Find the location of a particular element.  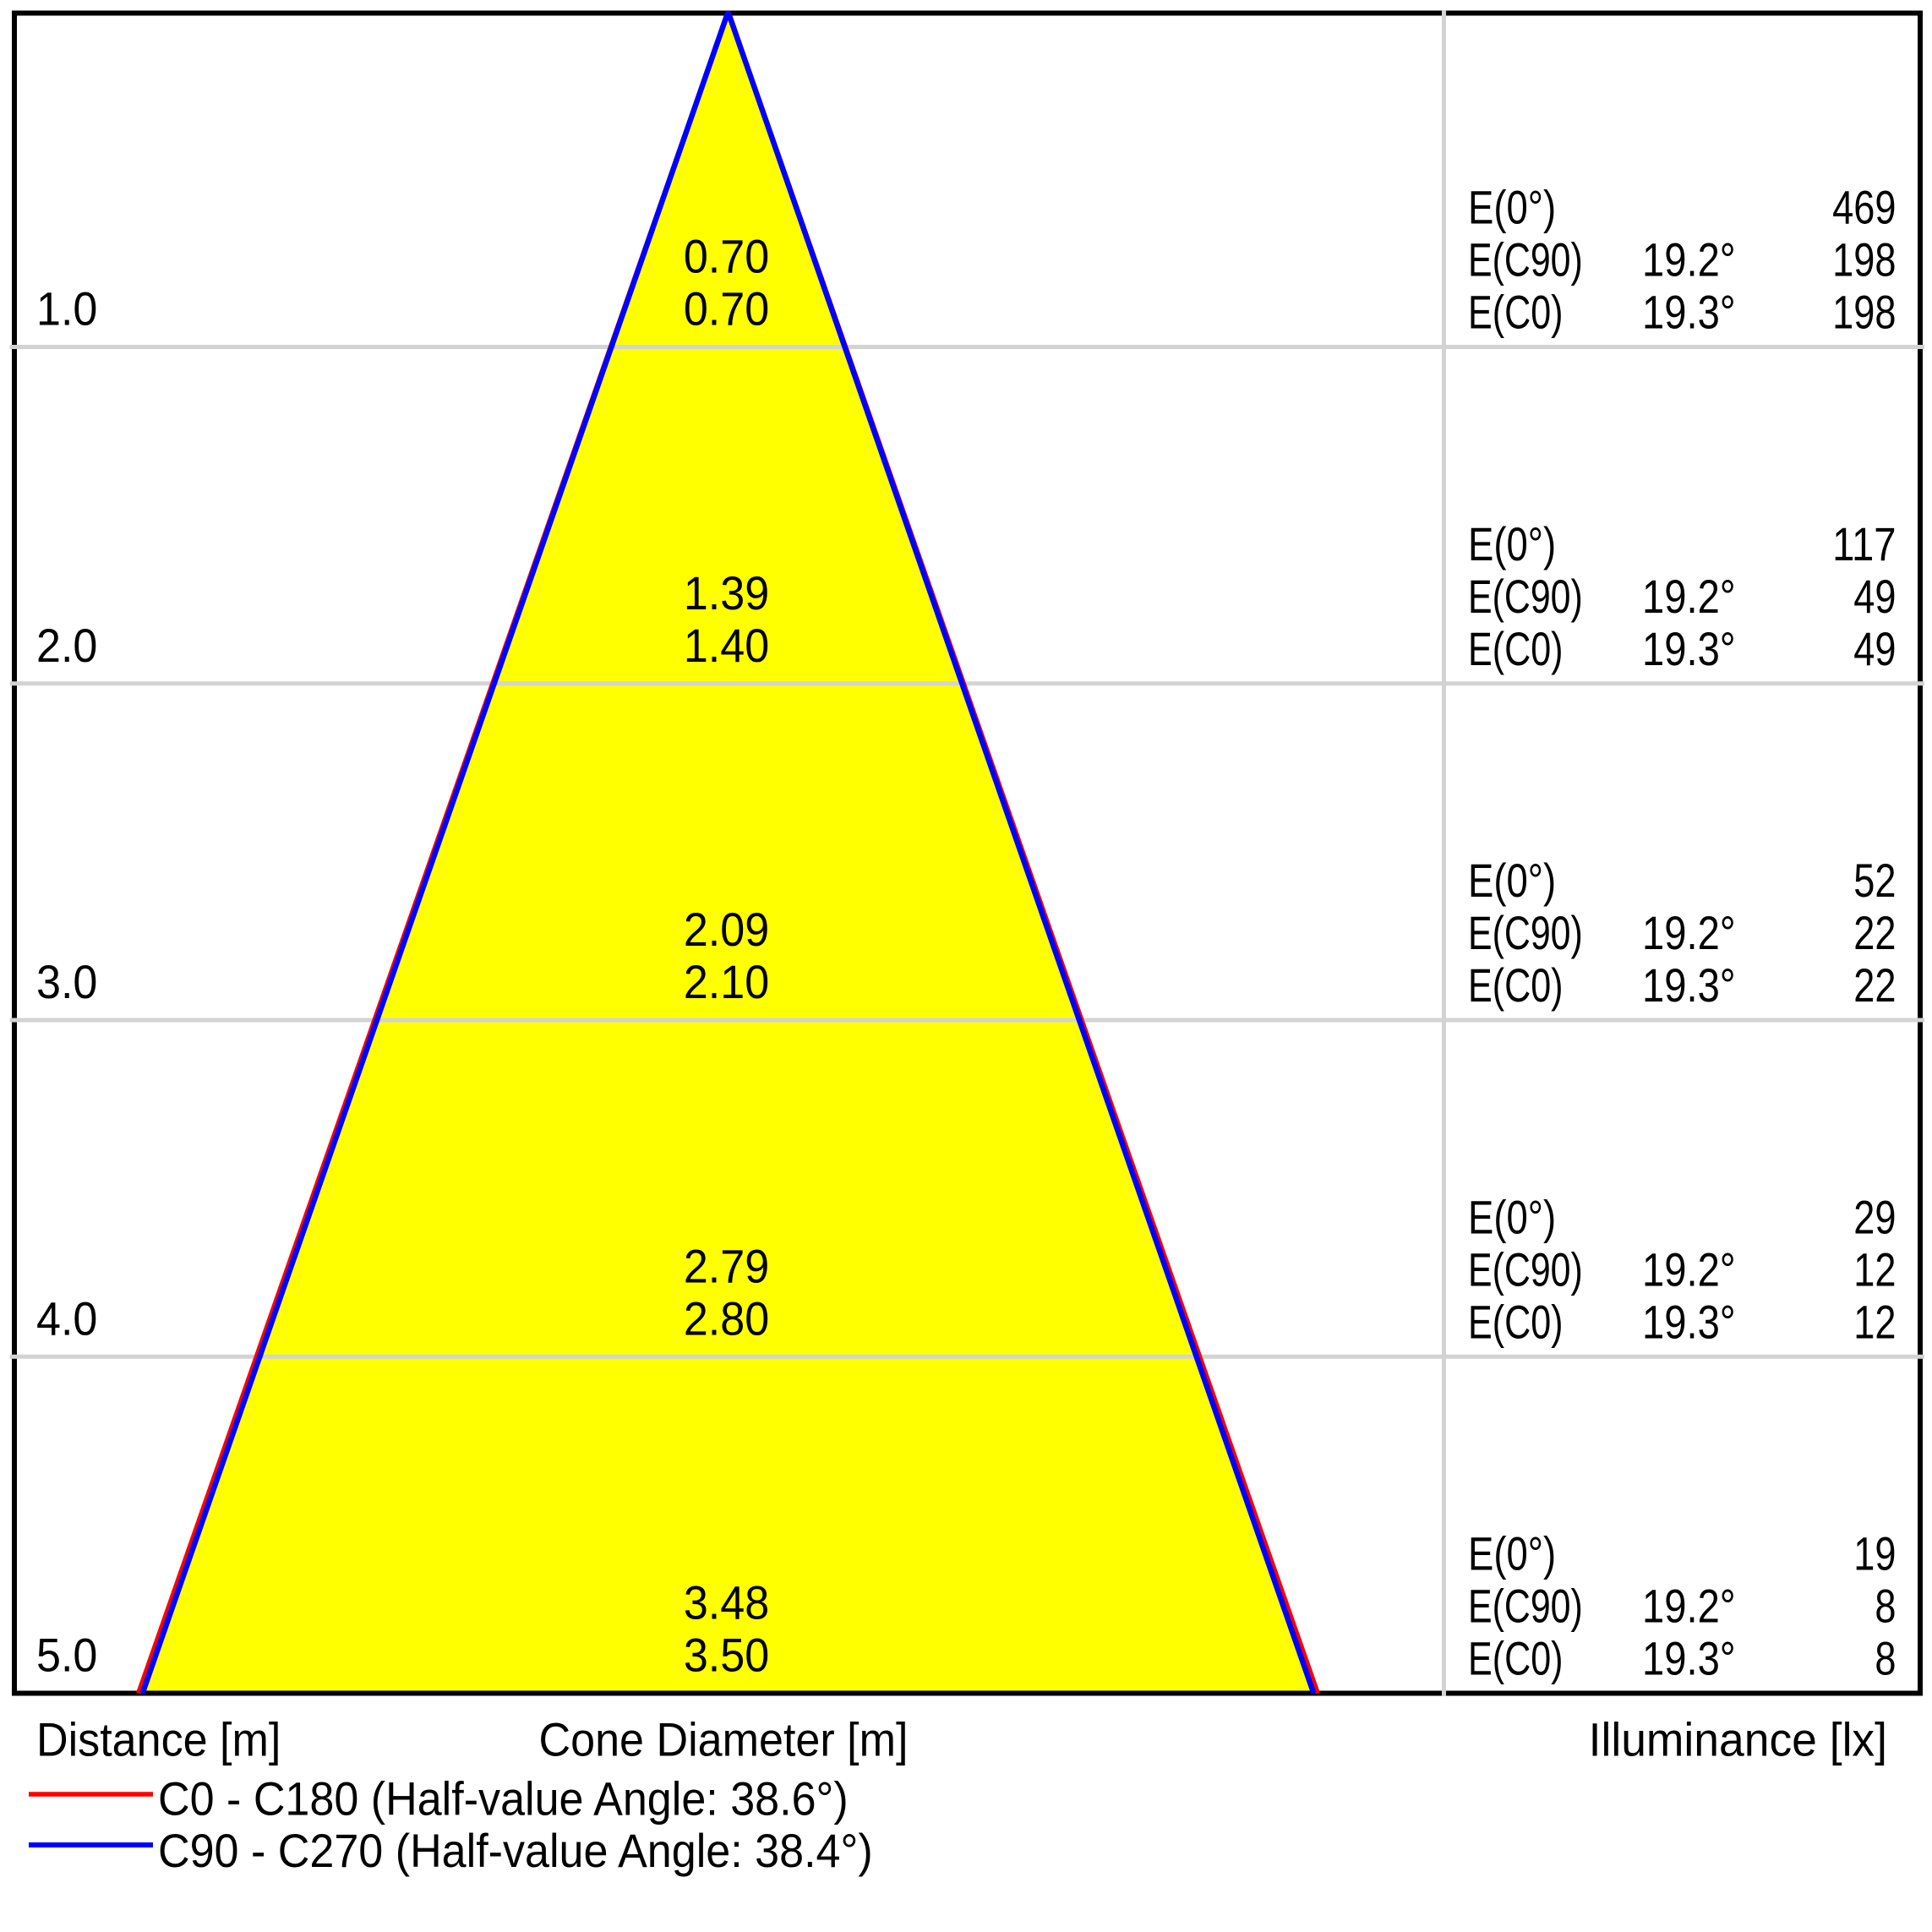

svg-text: 1.40 is located at coordinates (726, 645).